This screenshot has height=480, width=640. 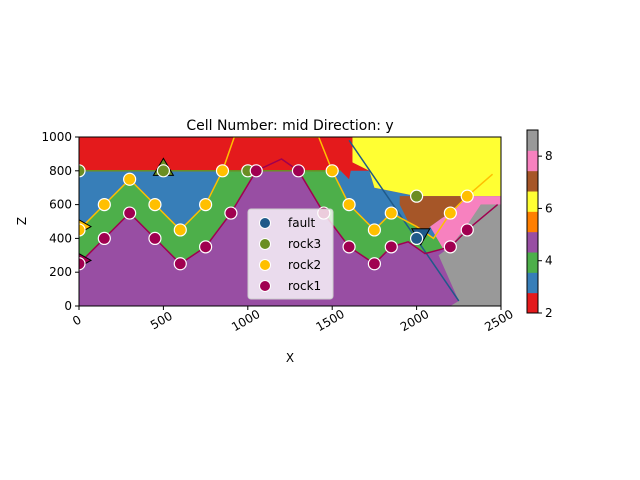 I want to click on legend-marker-rock1, so click(x=265, y=286).